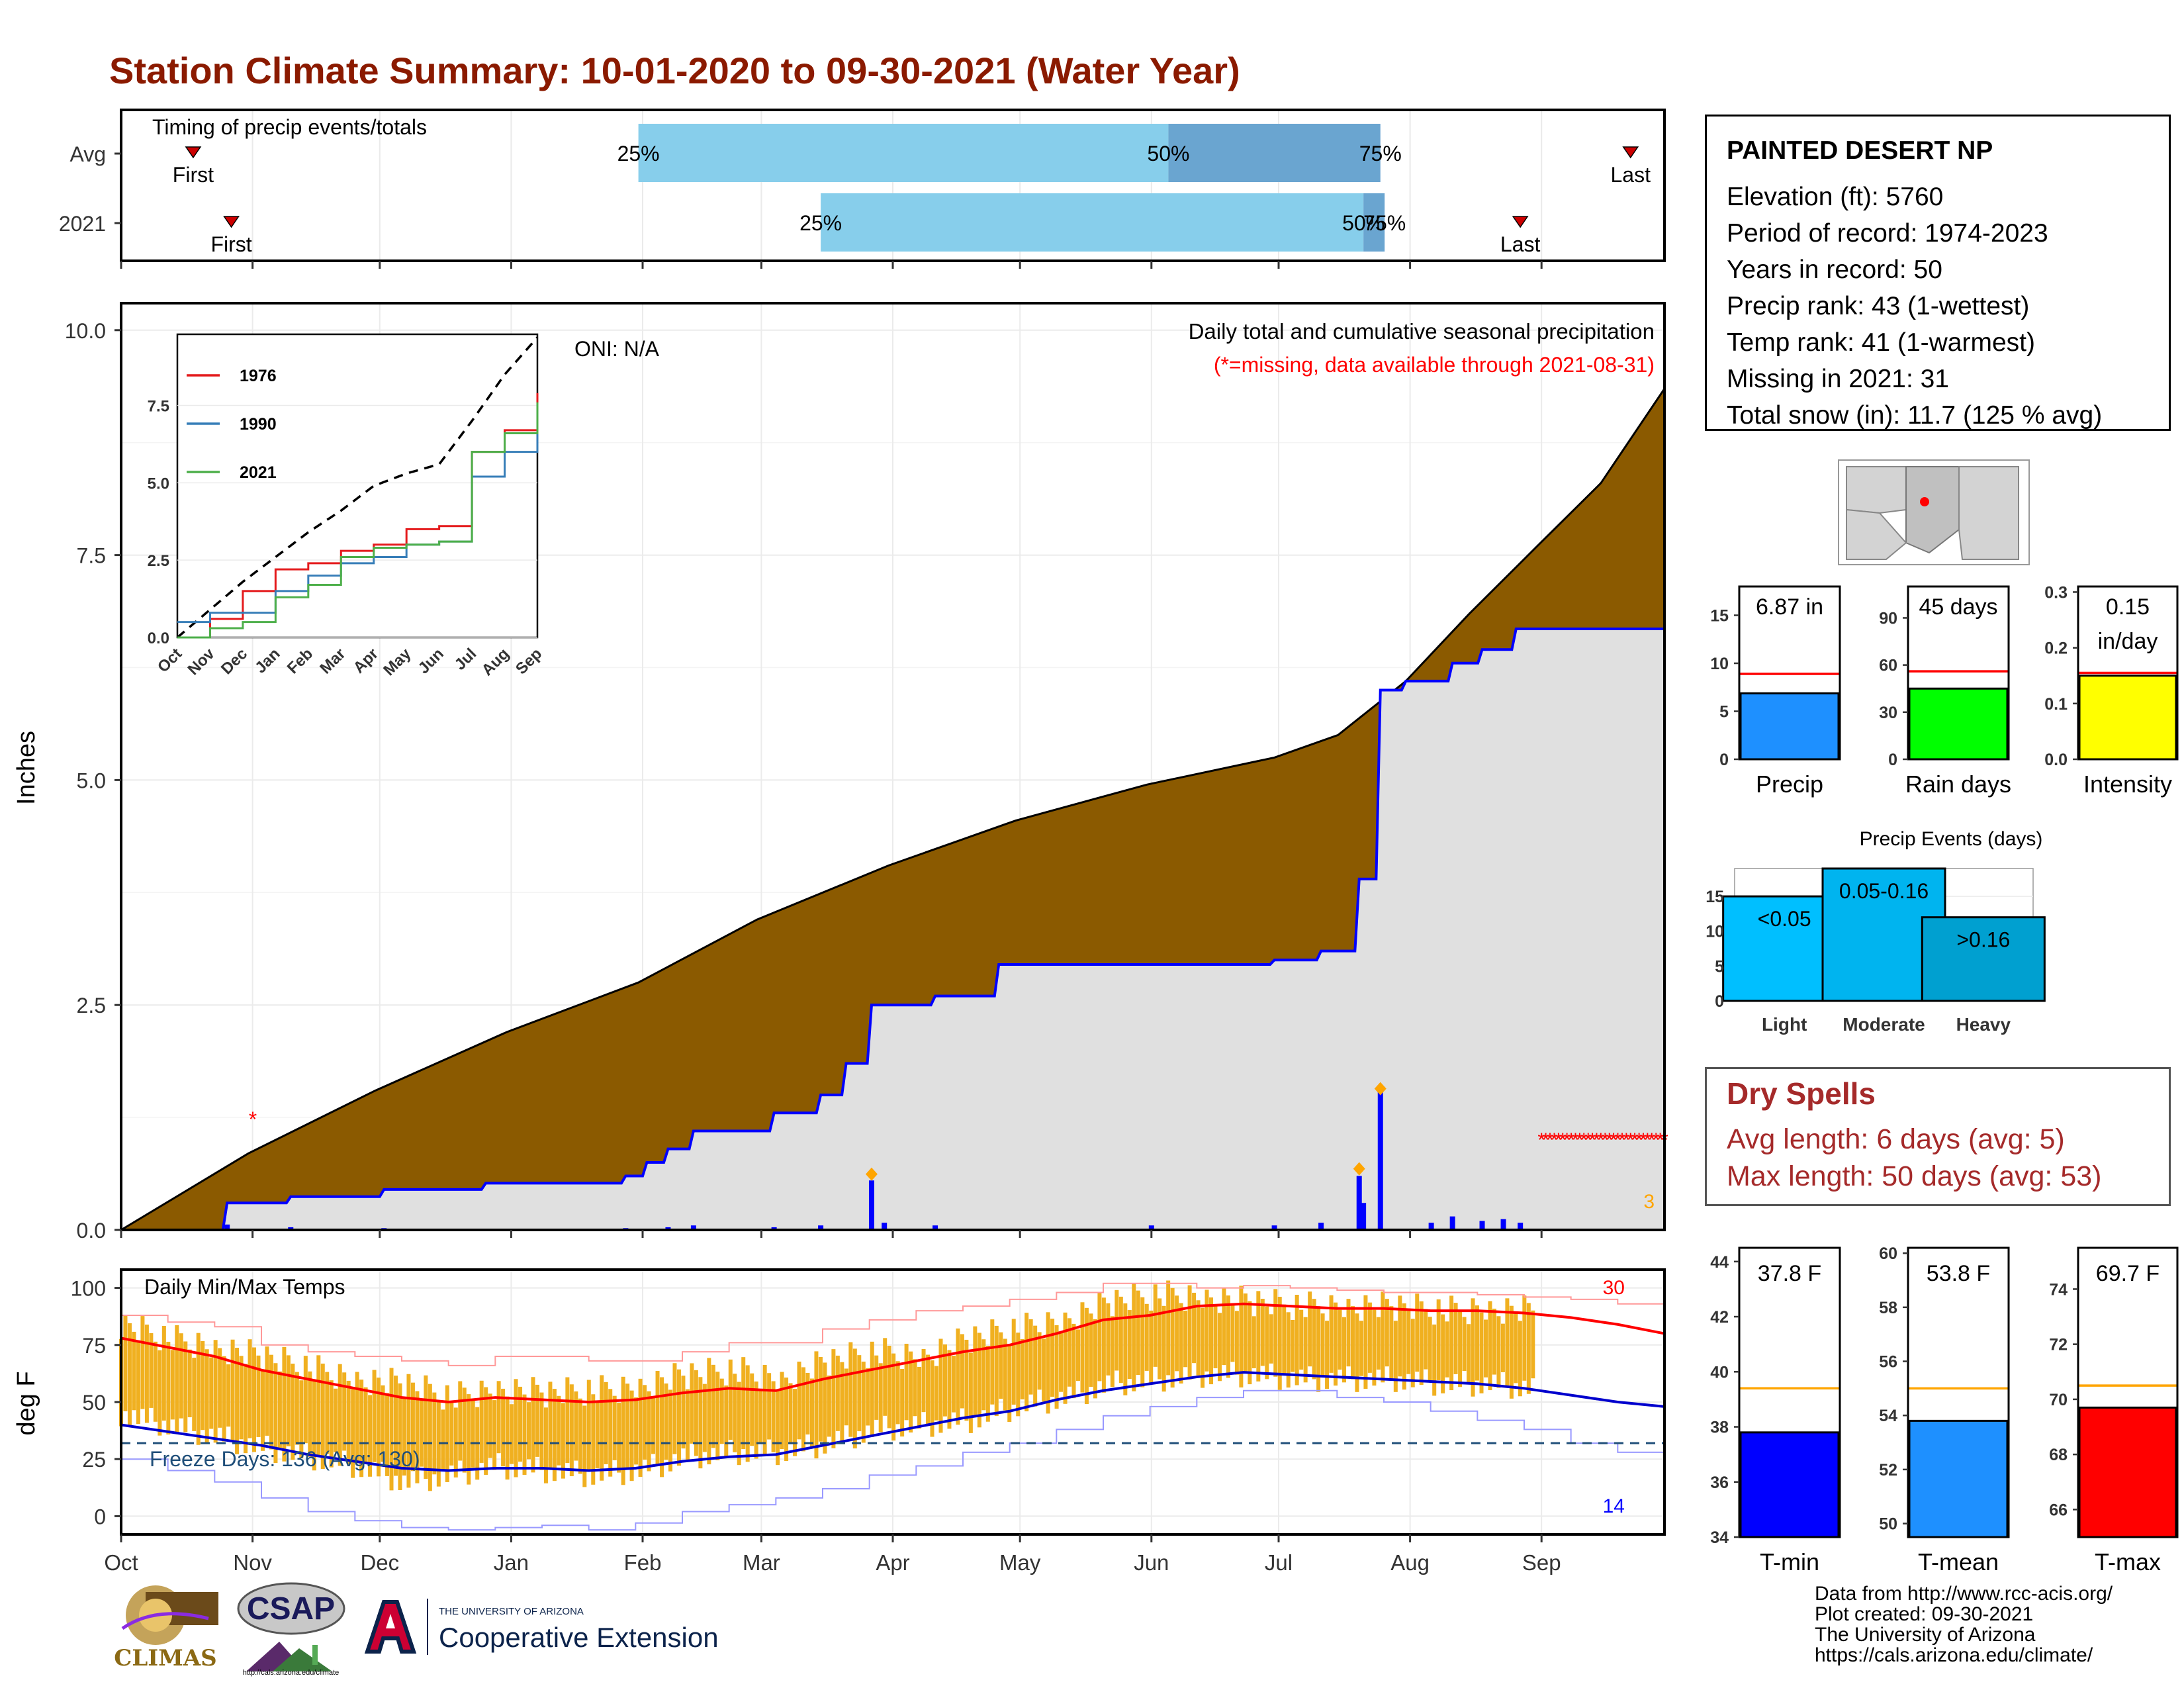 The image size is (2184, 1688). What do you see at coordinates (1374, 222) in the screenshot?
I see `timing-bar-upper` at bounding box center [1374, 222].